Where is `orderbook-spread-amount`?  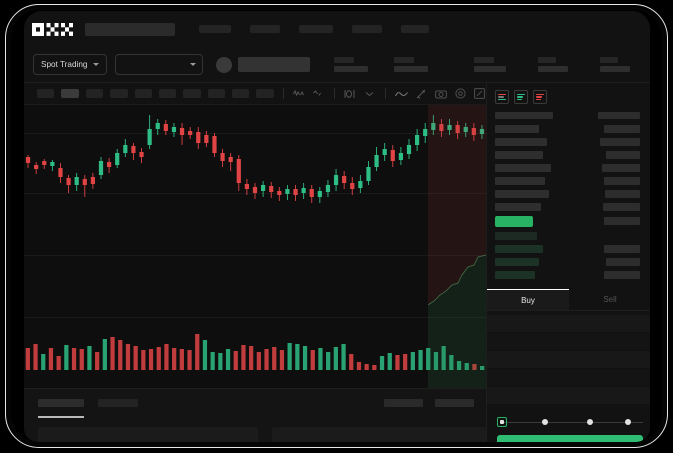 orderbook-spread-amount is located at coordinates (622, 221).